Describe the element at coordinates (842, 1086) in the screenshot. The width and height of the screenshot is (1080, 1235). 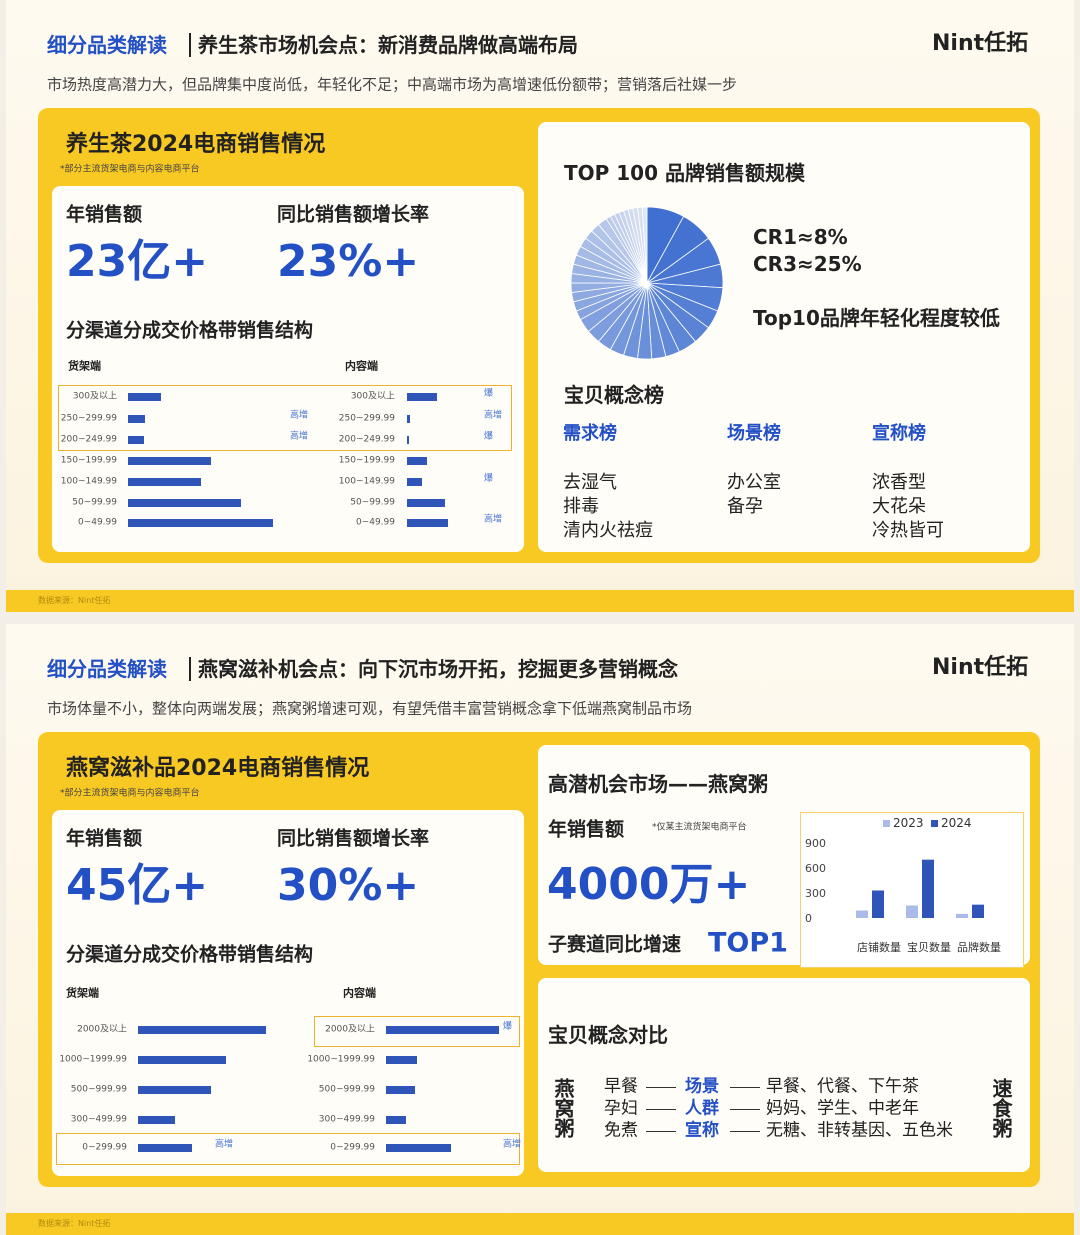
I see `compare-item: 早餐、代餐、下午茶` at that location.